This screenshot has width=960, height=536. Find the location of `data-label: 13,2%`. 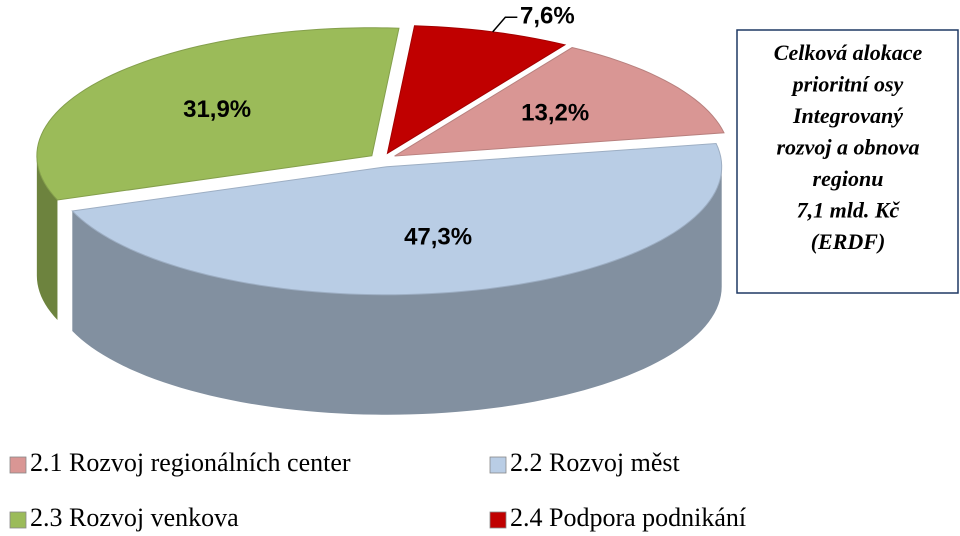

data-label: 13,2% is located at coordinates (555, 113).